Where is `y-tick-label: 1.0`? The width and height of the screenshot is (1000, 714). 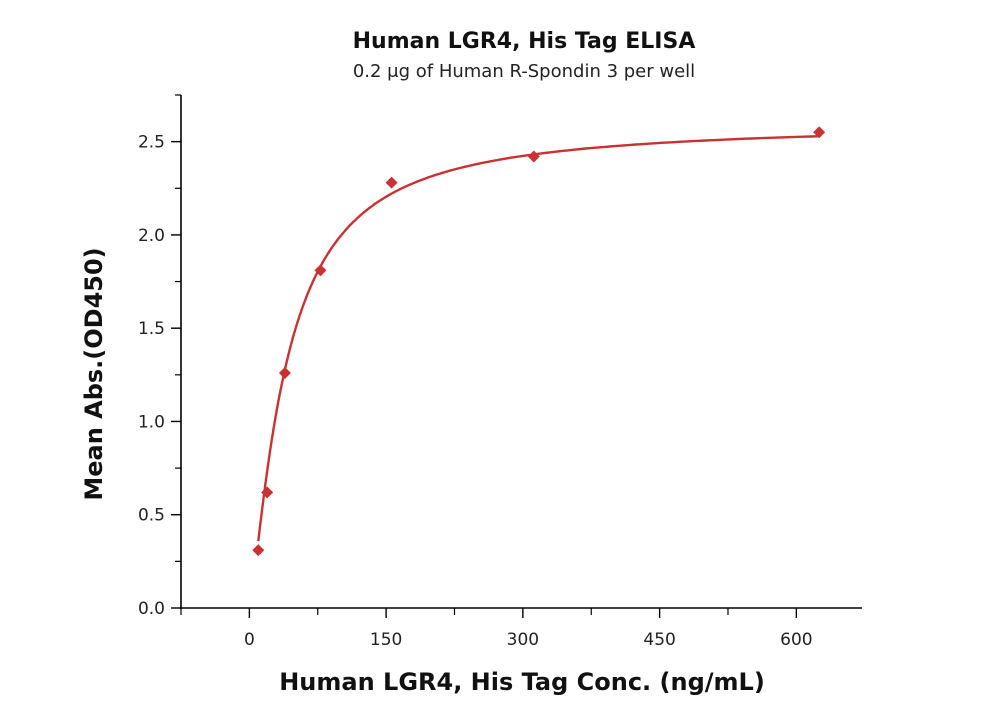 y-tick-label: 1.0 is located at coordinates (151, 422).